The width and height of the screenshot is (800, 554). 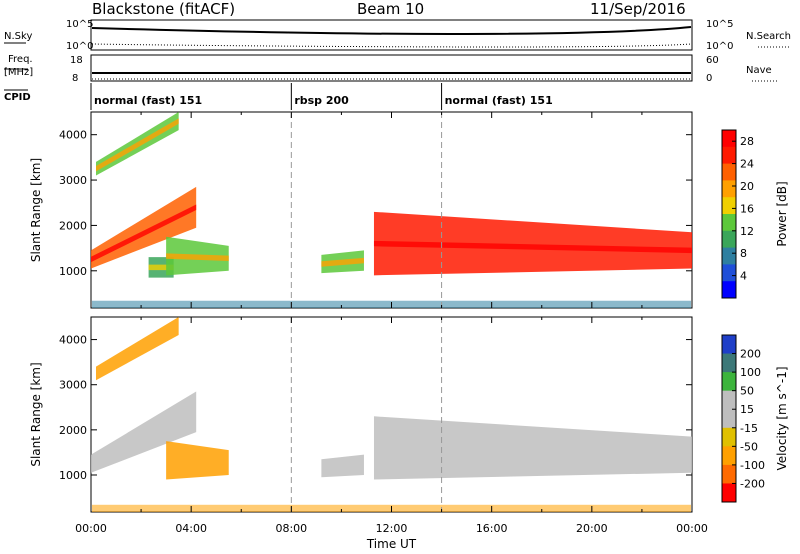 What do you see at coordinates (759, 70) in the screenshot?
I see `nave-label: Nave` at bounding box center [759, 70].